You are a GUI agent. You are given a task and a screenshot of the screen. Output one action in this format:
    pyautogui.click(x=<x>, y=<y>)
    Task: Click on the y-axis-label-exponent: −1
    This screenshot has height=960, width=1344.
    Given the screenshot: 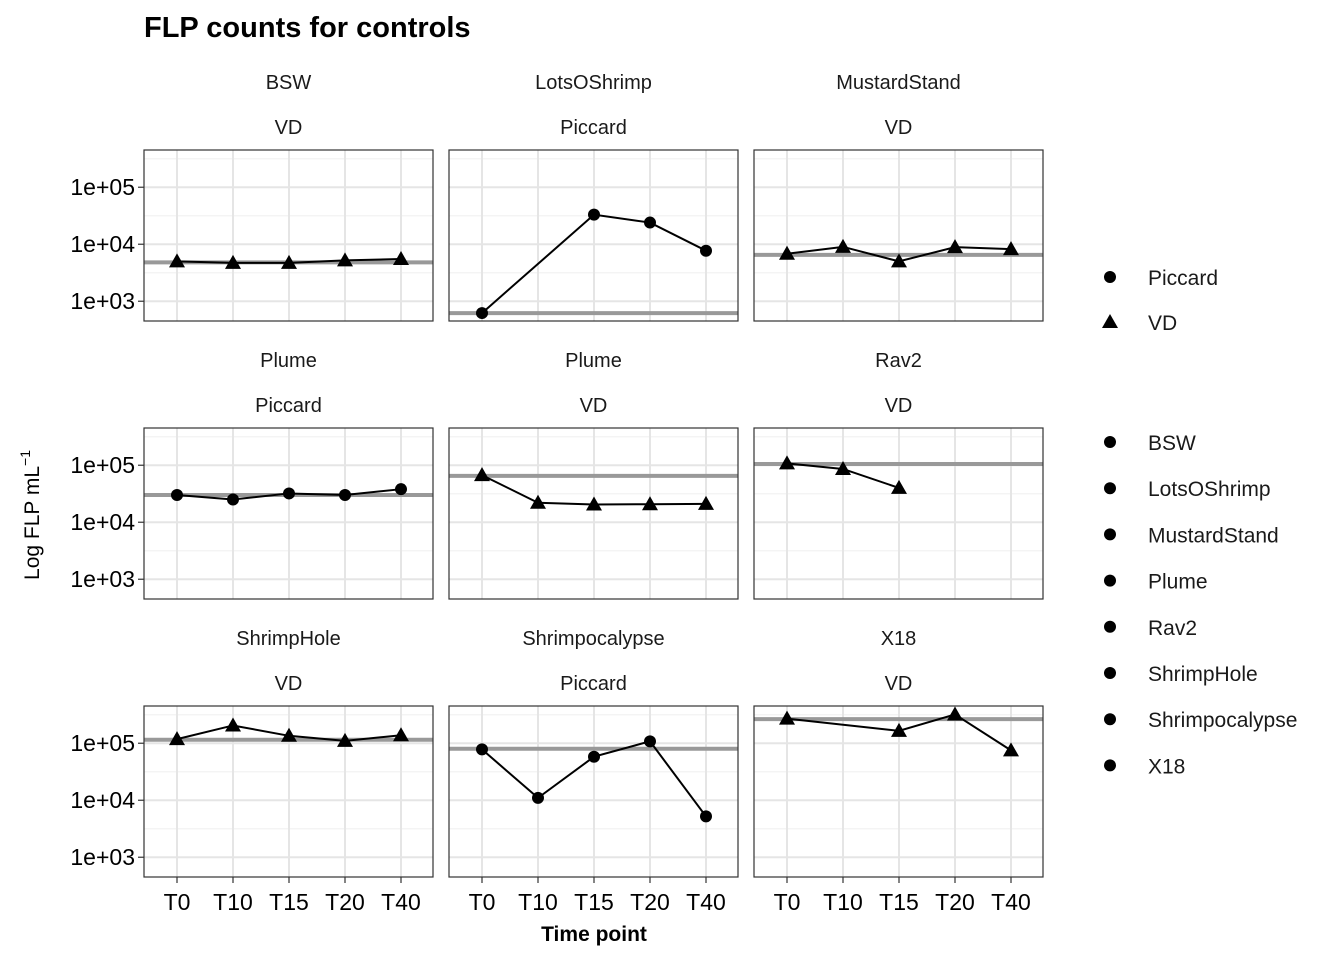 What is the action you would take?
    pyautogui.click(x=25, y=458)
    